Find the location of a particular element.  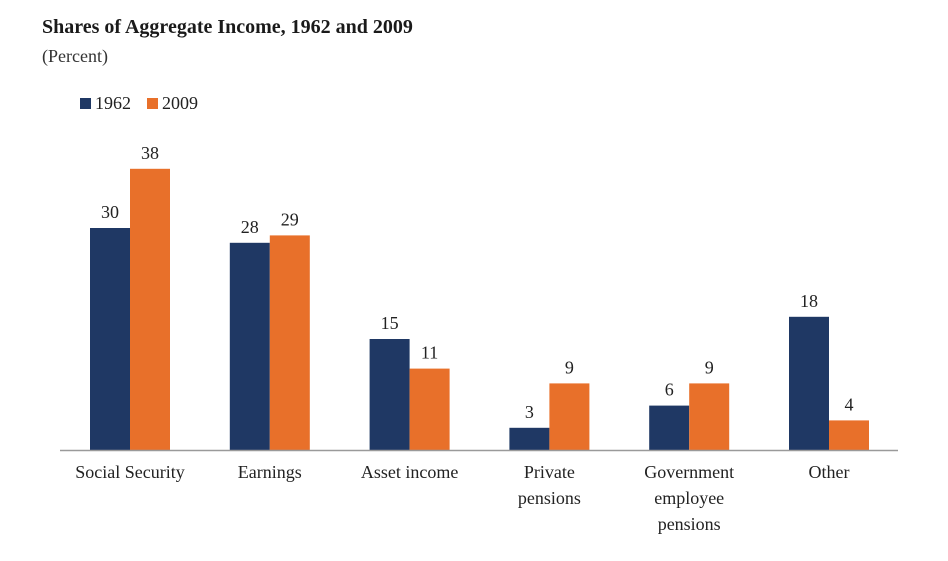

data-label-2009-4: 9 is located at coordinates (709, 367).